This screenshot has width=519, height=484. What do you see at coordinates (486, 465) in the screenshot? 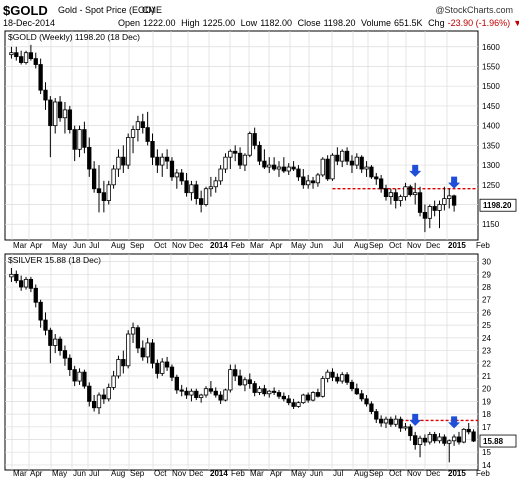
I see `y-tick-label: 14` at bounding box center [486, 465].